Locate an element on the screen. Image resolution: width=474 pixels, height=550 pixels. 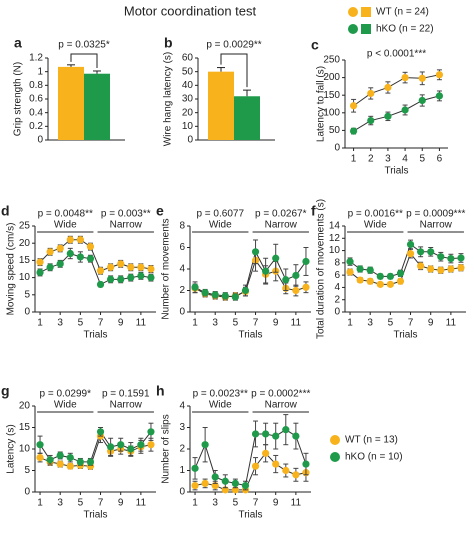
y-tick-label: 4 is located at coordinates (182, 269).